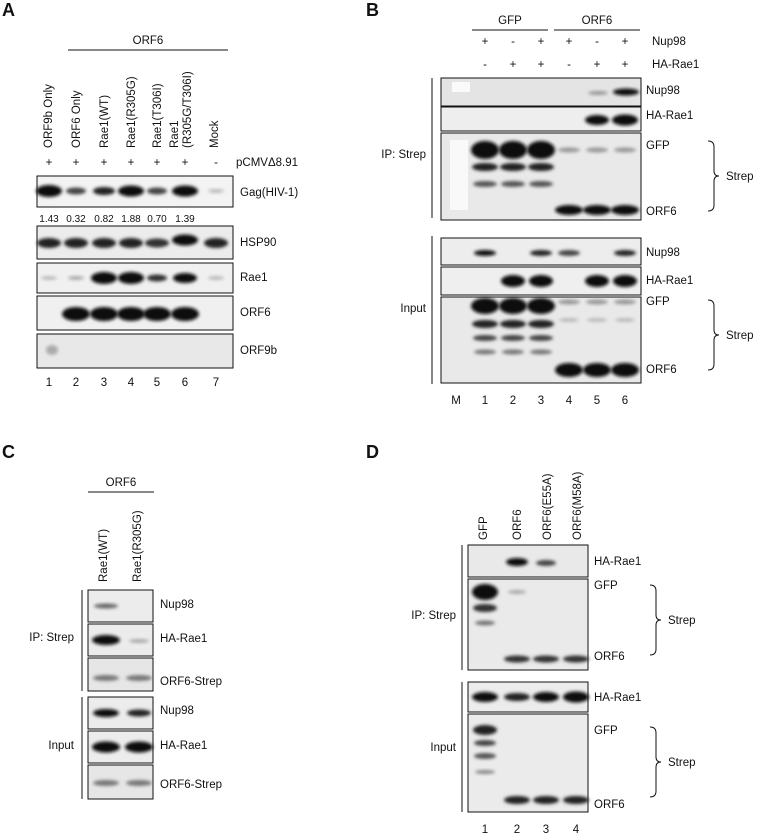  What do you see at coordinates (403, 155) in the screenshot?
I see `panel-b-ip-label: IP: Strep` at bounding box center [403, 155].